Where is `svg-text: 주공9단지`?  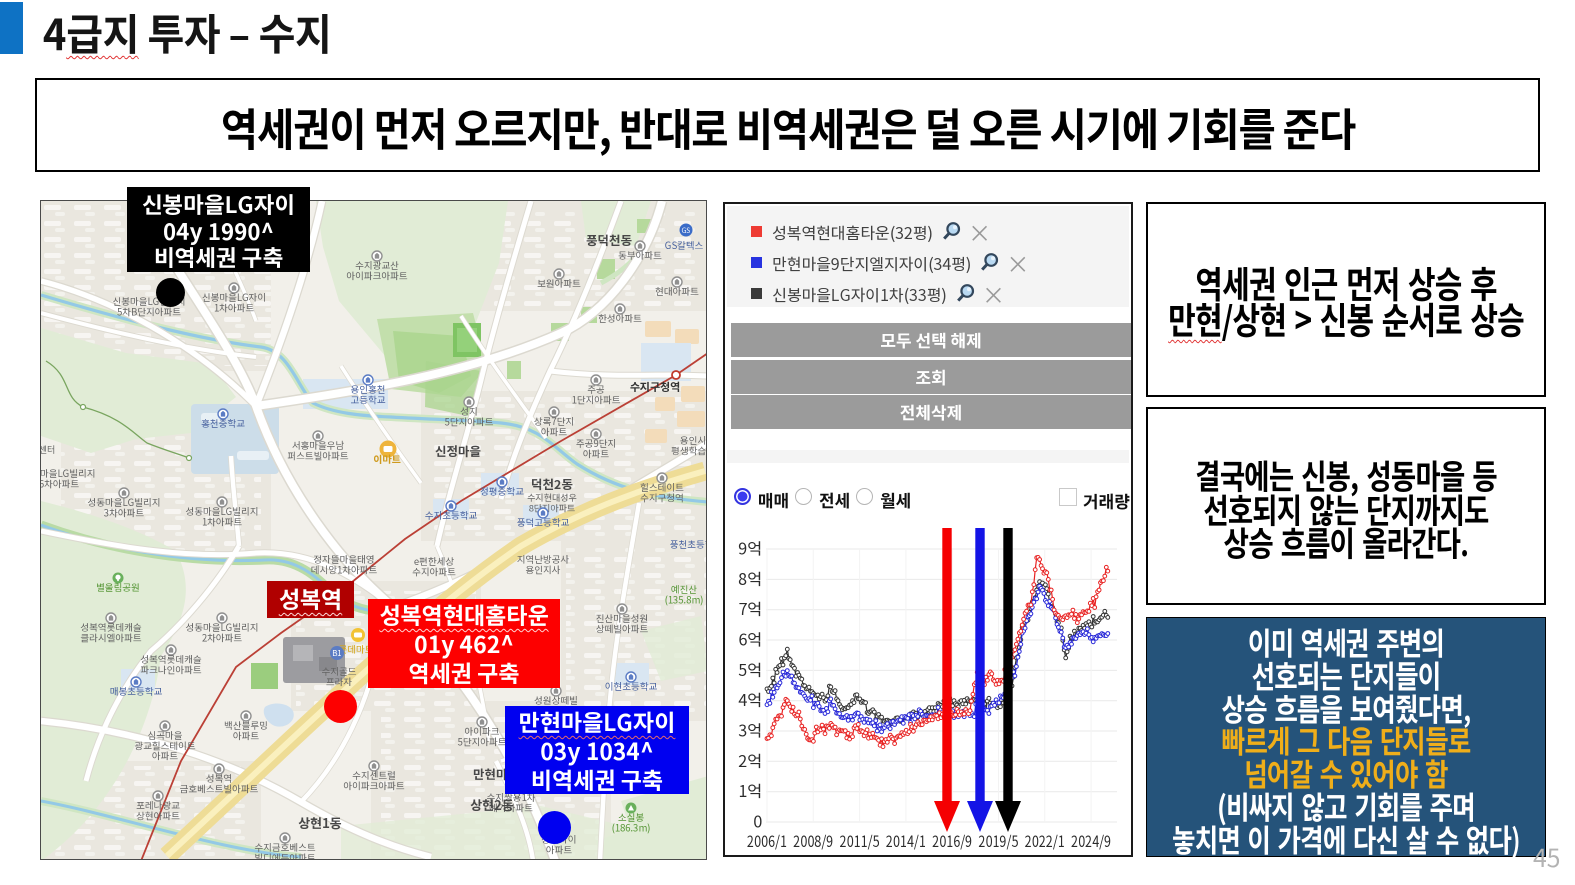
svg-text: 주공9단지 is located at coordinates (596, 443).